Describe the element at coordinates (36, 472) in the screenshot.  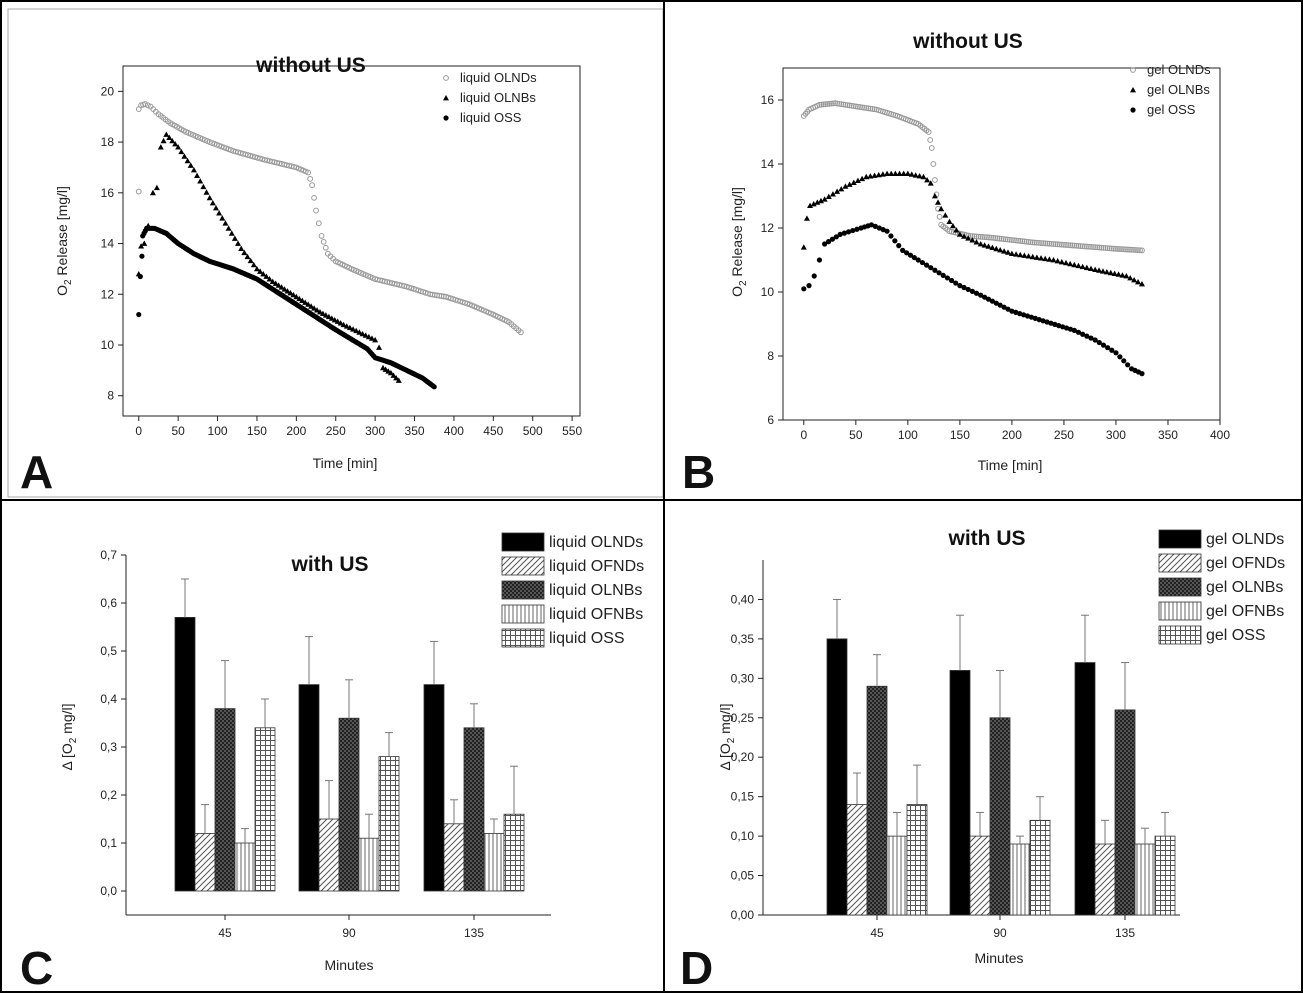
I see `panel-letter: A` at that location.